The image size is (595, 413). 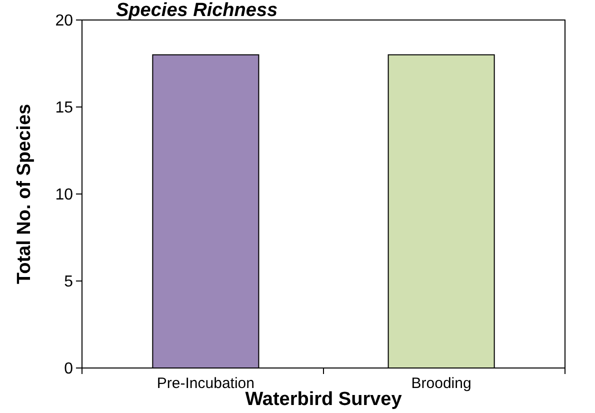 I want to click on y-axis-title: Total No. of Species, so click(x=24, y=194).